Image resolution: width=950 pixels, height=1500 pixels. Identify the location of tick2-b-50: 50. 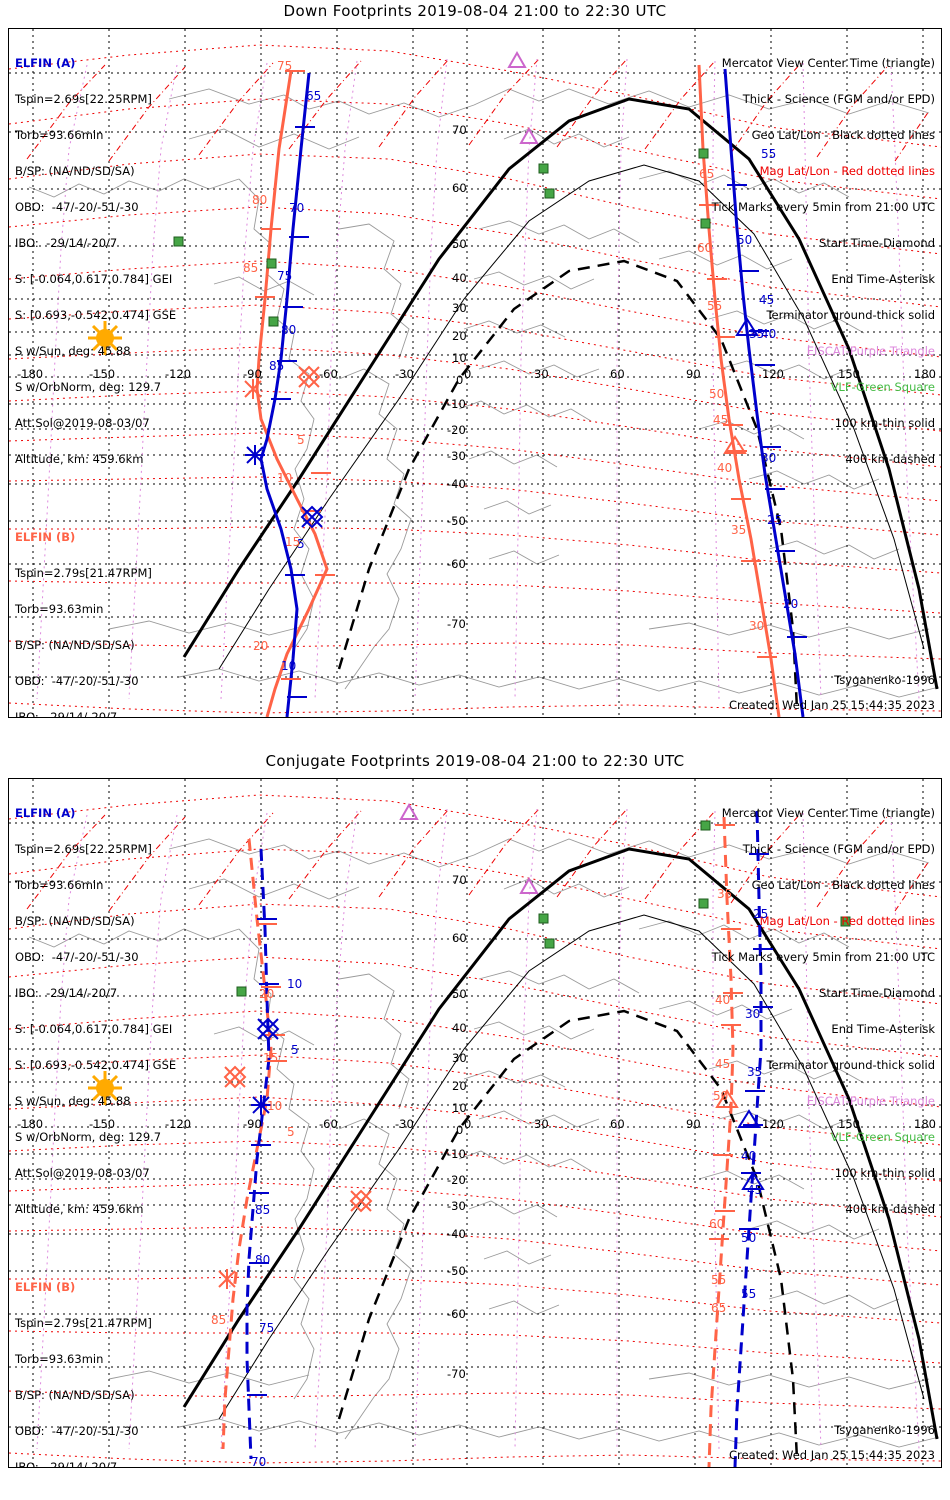
(721, 1096).